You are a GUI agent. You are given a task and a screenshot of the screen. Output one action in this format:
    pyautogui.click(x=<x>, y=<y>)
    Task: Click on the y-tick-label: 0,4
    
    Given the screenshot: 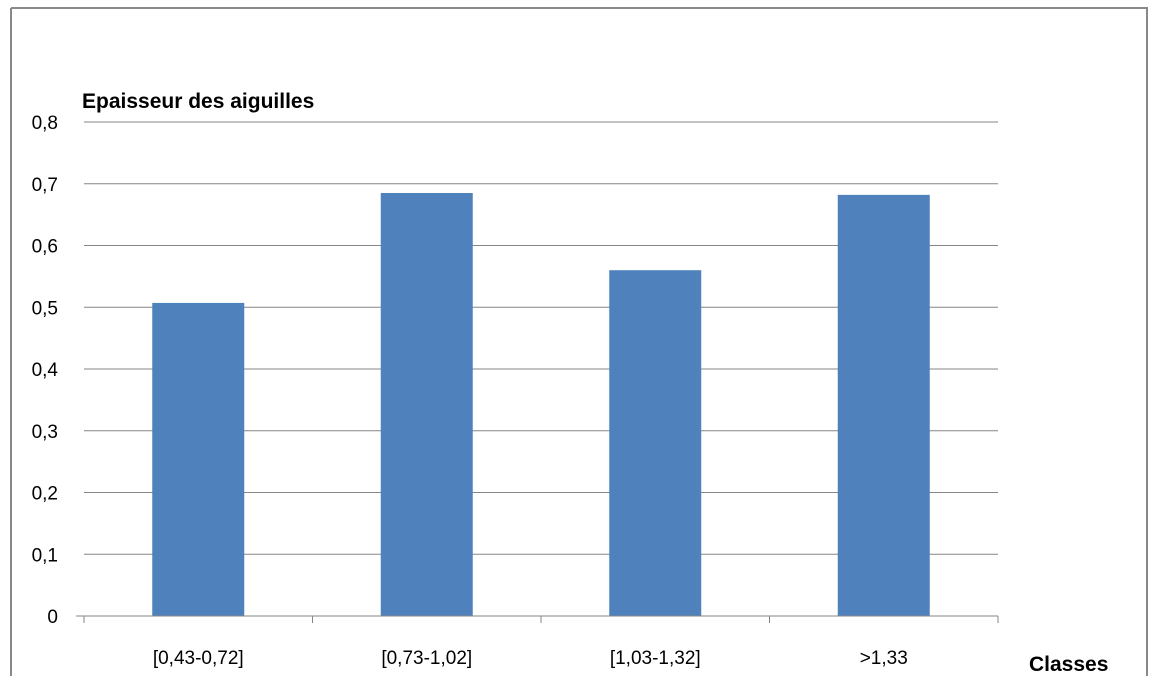 What is the action you would take?
    pyautogui.click(x=45, y=370)
    